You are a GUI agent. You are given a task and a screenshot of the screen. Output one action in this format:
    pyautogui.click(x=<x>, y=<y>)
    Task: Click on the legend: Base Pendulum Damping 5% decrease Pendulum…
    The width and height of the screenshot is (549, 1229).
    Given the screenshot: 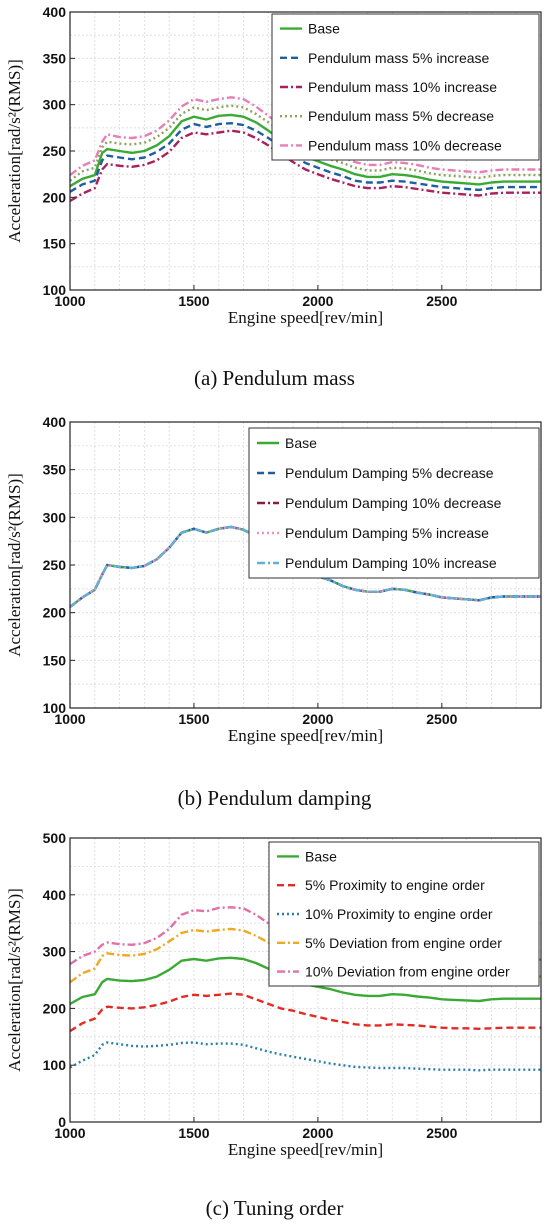 What is the action you would take?
    pyautogui.click(x=394, y=503)
    